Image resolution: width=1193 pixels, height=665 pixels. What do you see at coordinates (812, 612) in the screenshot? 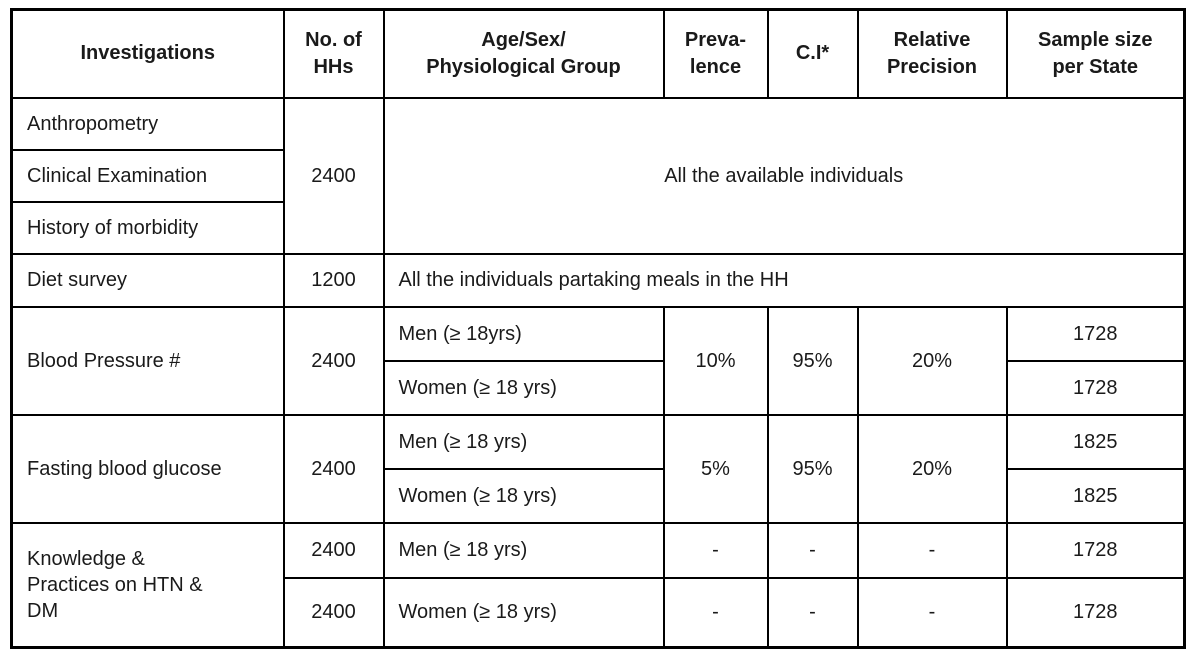
I see `cell-kp-ci-women: -` at bounding box center [812, 612].